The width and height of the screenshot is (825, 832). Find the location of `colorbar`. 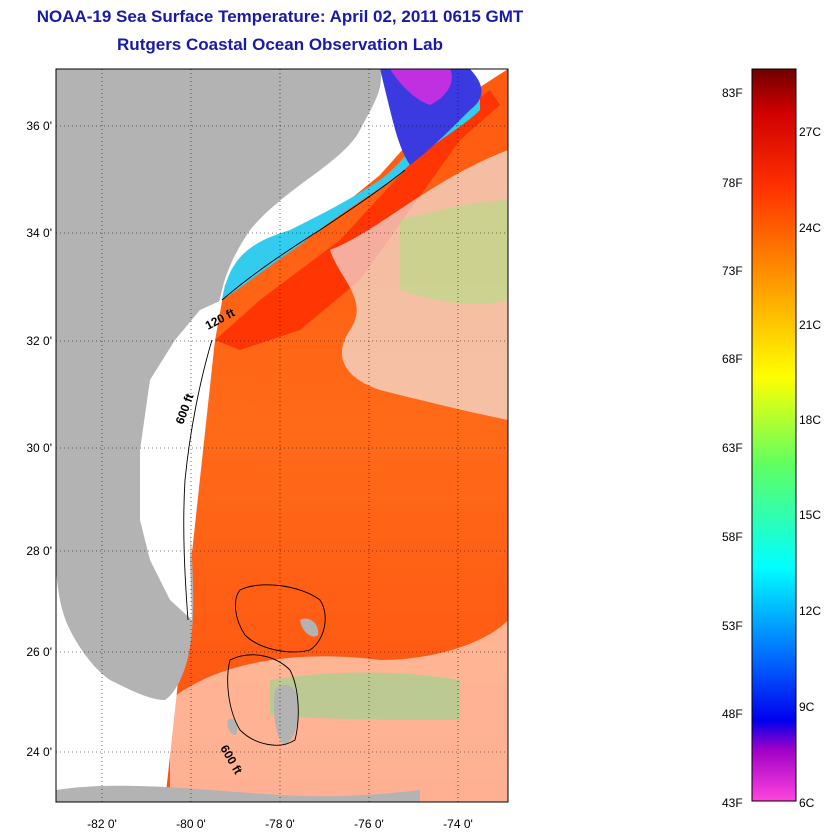

colorbar is located at coordinates (774, 435).